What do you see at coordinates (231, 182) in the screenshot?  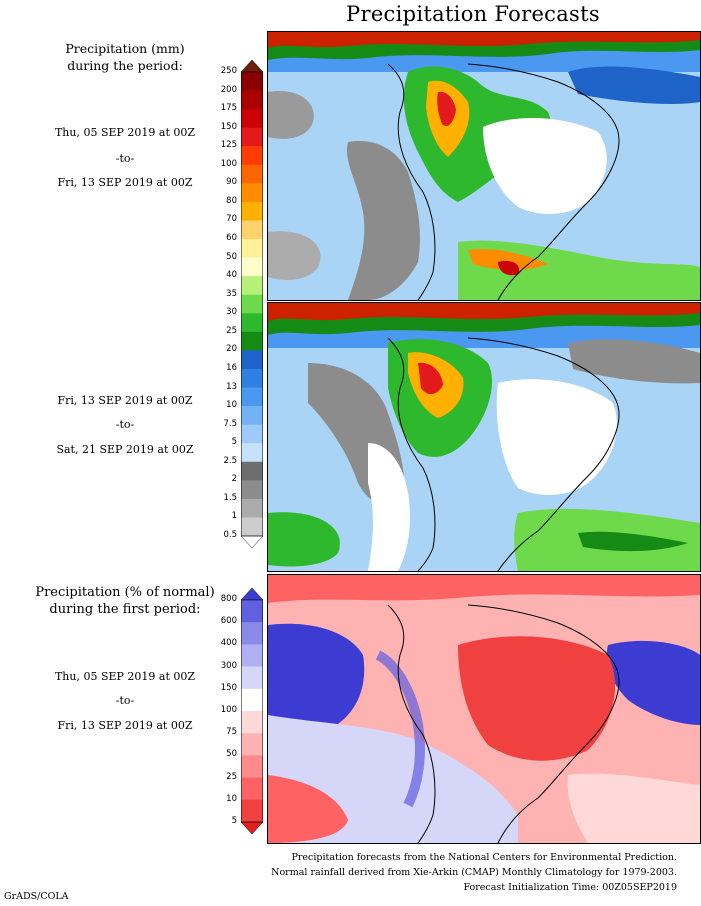 I see `mm-colorbar-tick-label: 90` at bounding box center [231, 182].